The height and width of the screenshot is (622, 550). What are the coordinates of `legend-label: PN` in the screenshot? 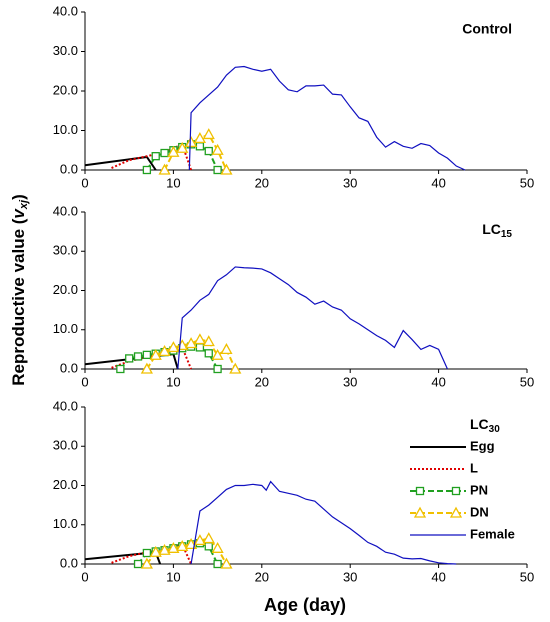 It's located at (479, 489).